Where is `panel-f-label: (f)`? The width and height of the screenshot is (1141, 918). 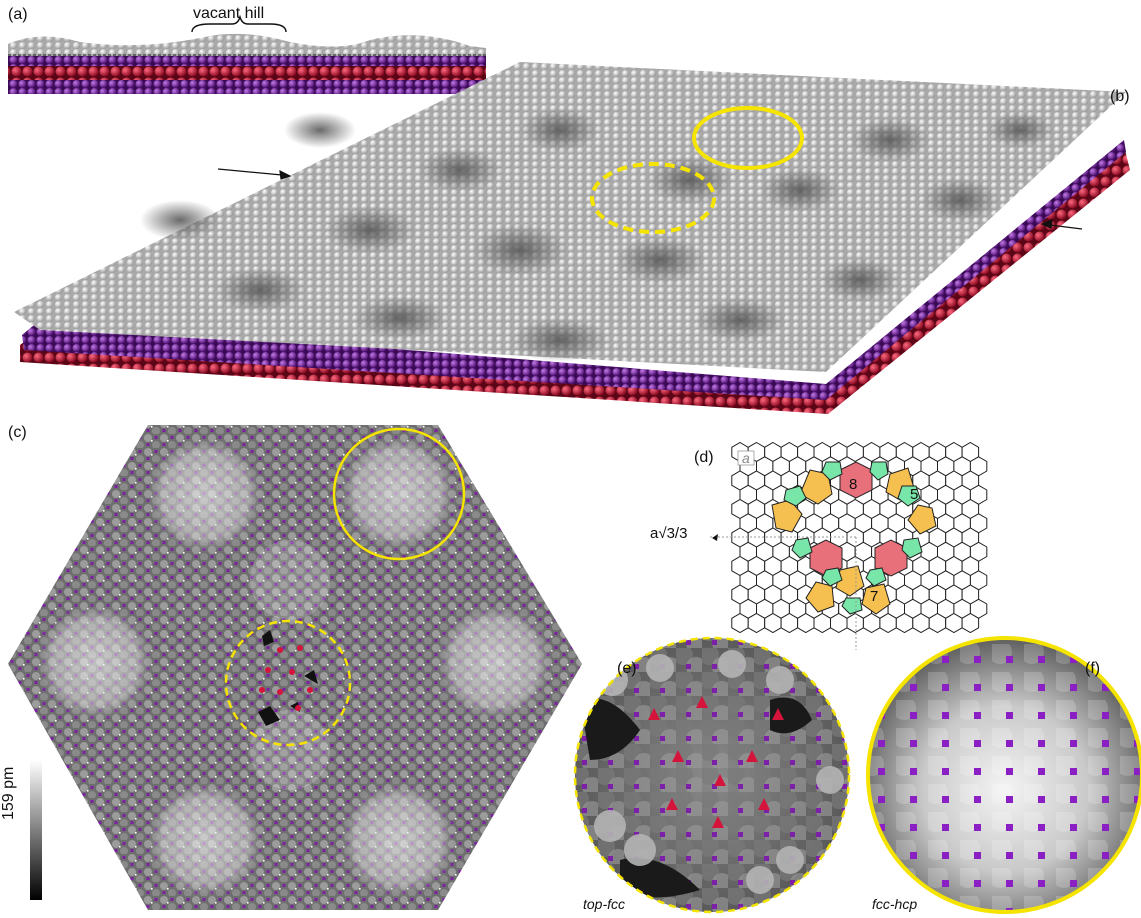 panel-f-label: (f) is located at coordinates (1093, 668).